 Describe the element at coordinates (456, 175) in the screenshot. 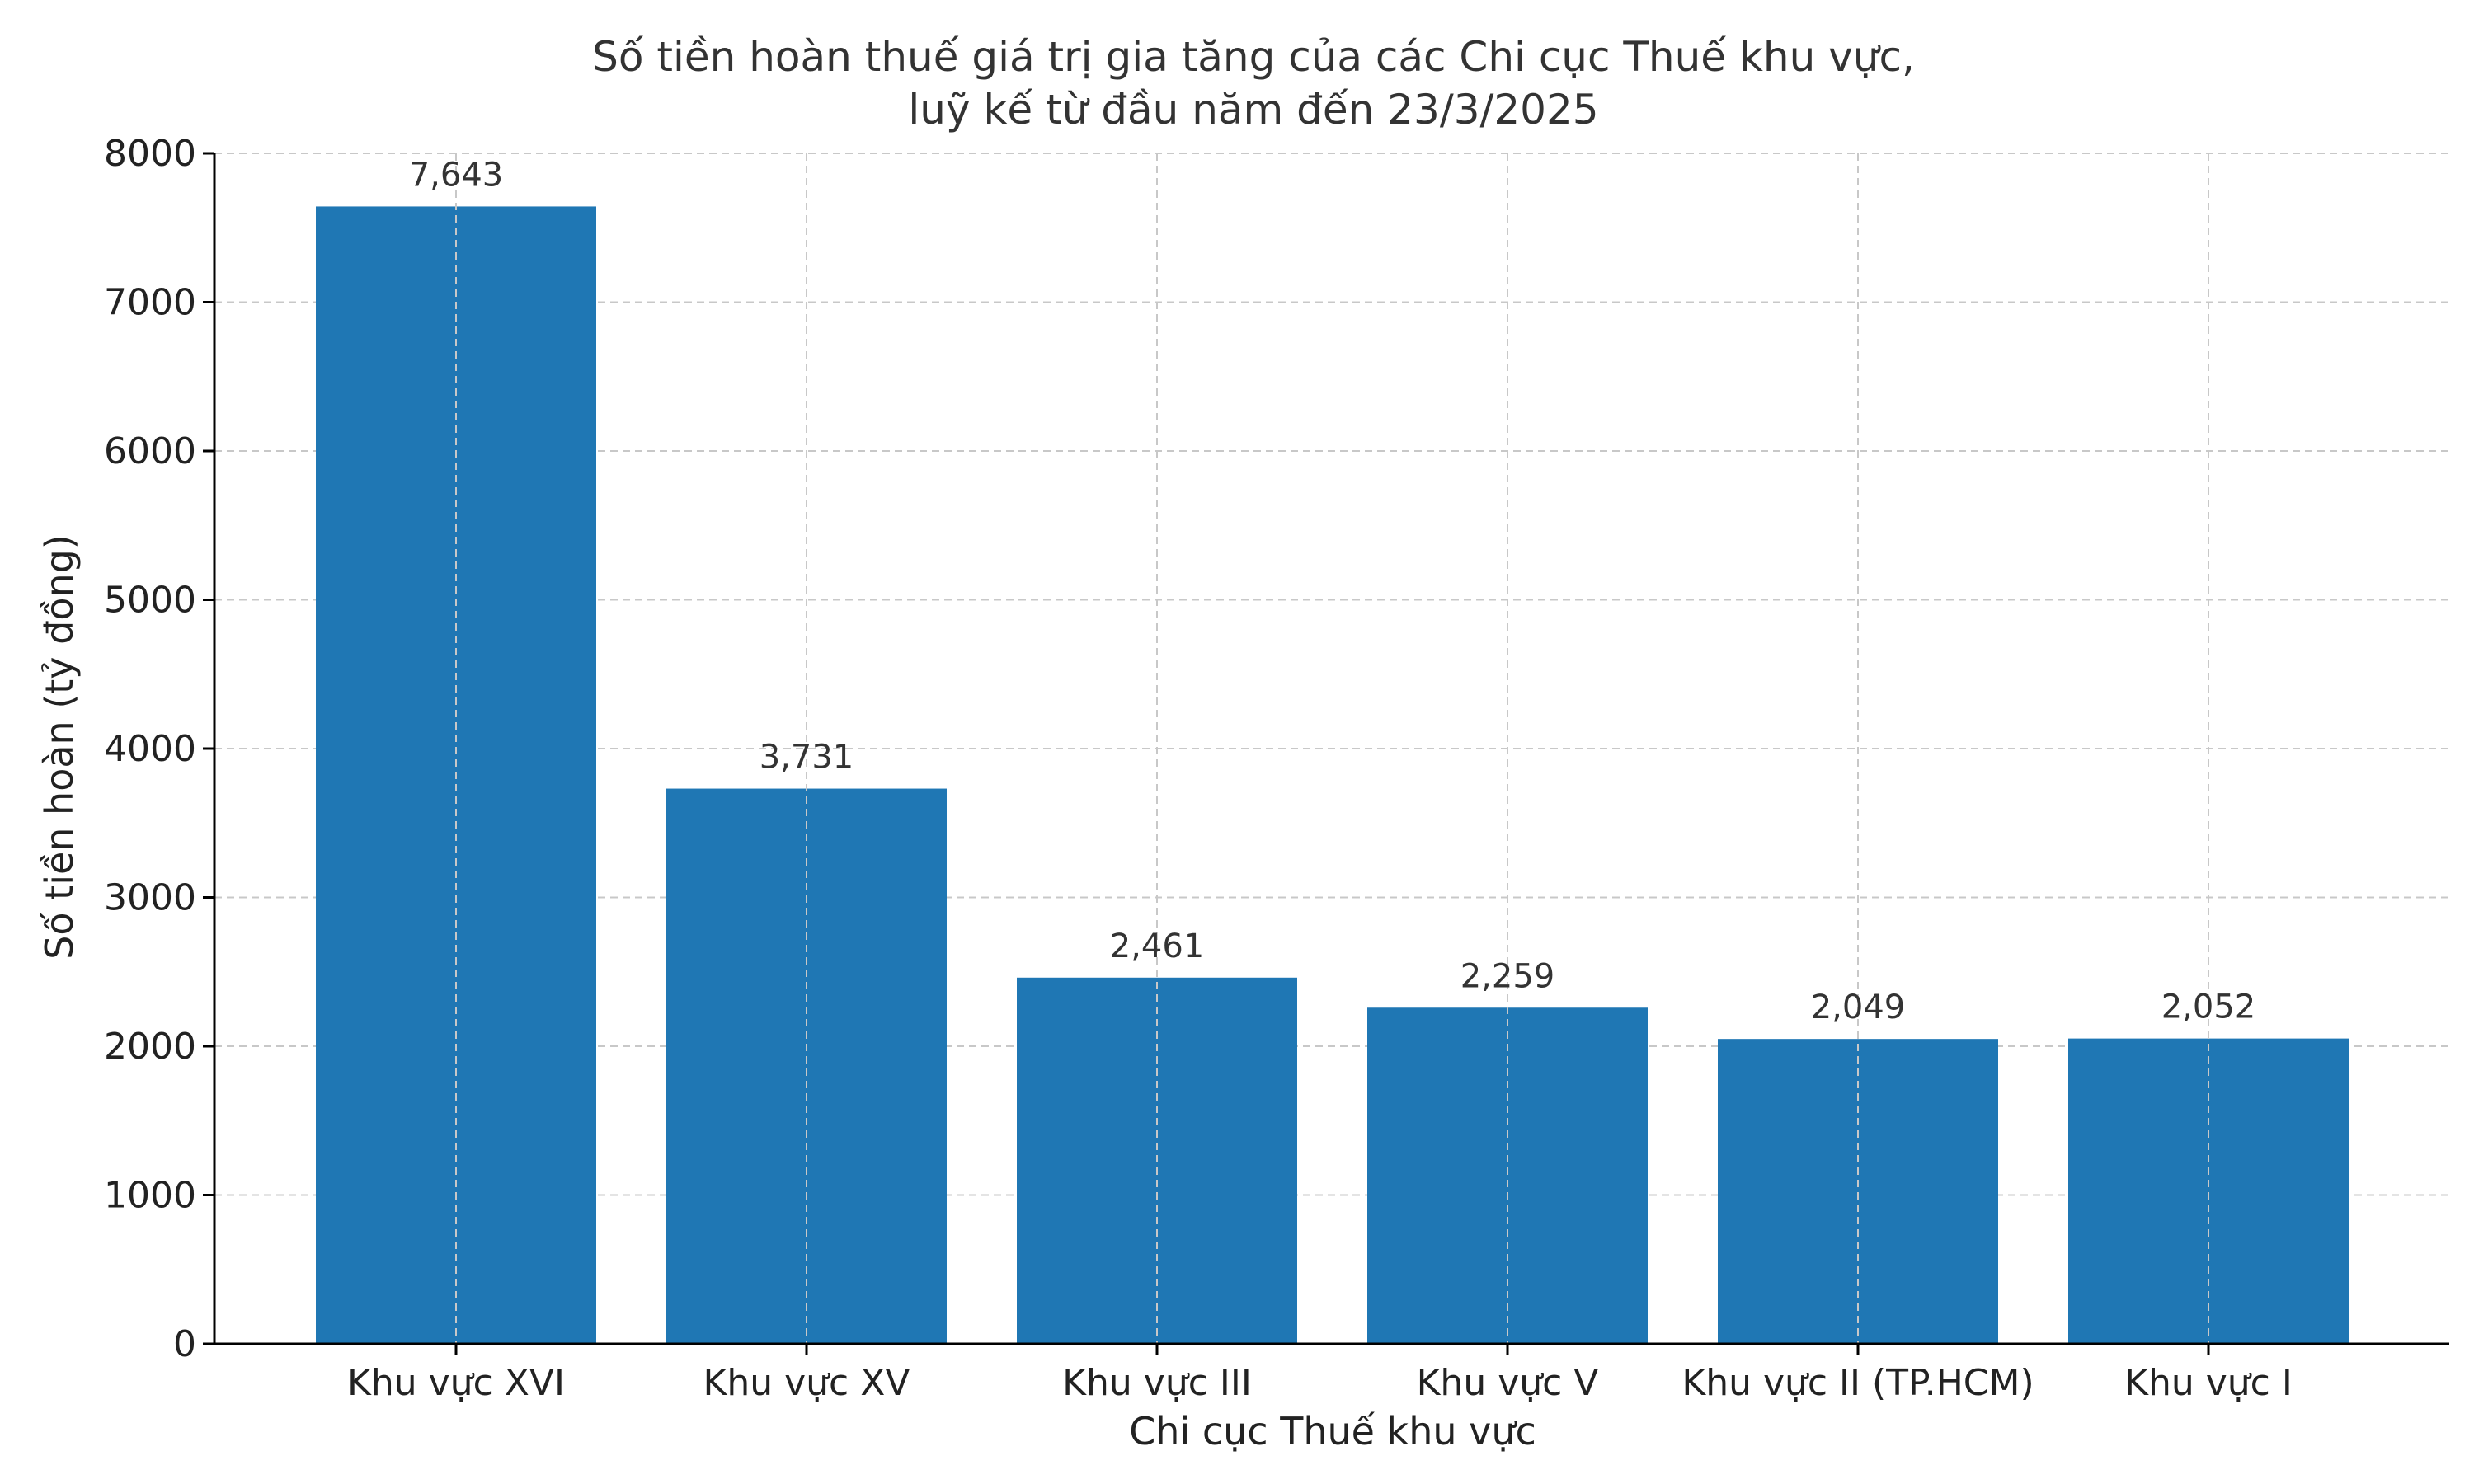

I see `bar-value-label: 7,643` at that location.